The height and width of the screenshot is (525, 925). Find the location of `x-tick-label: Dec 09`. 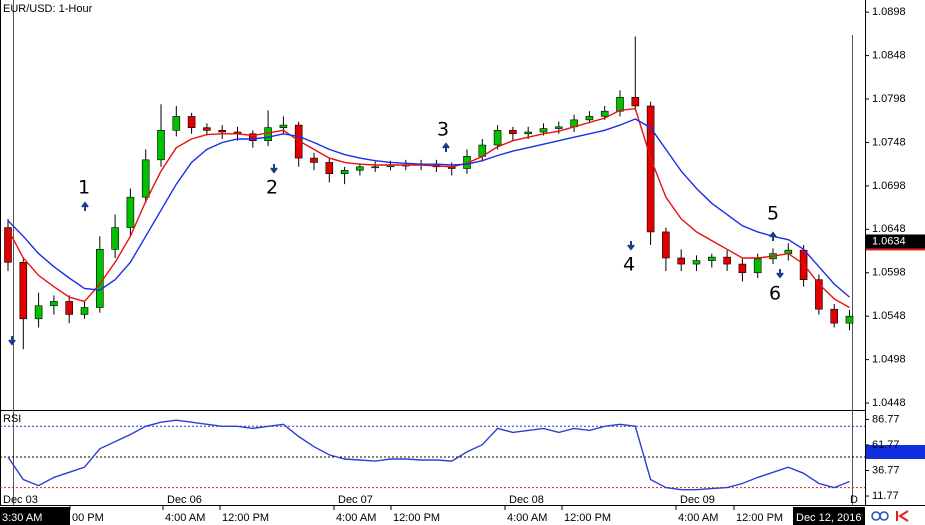

x-tick-label: Dec 09 is located at coordinates (697, 500).